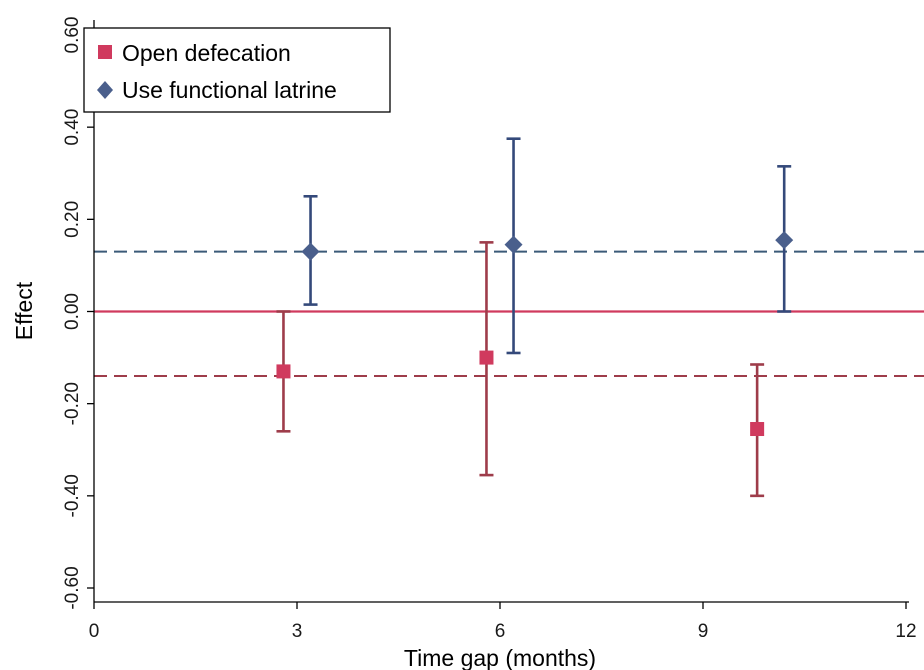 Image resolution: width=924 pixels, height=670 pixels. What do you see at coordinates (905, 631) in the screenshot?
I see `x-tick-label-4: 12` at bounding box center [905, 631].